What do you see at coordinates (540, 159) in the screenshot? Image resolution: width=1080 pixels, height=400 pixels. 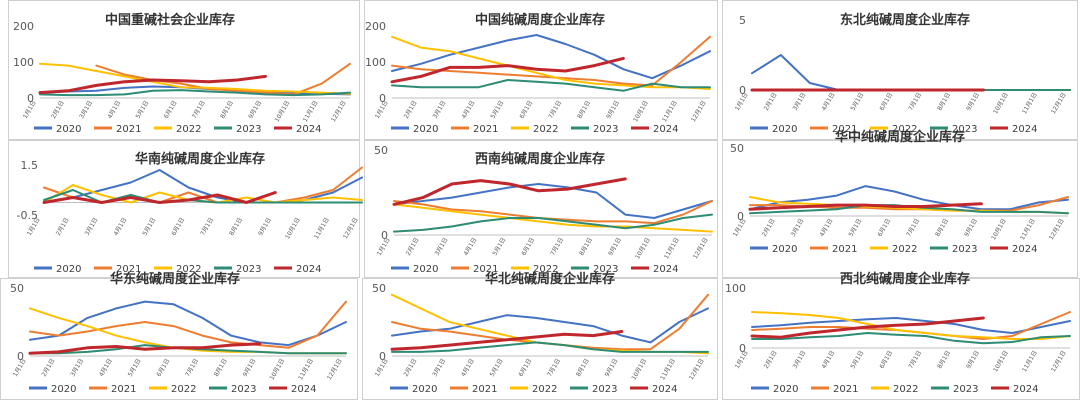 I see `chart-title: 西南纯碱周度企业库存` at bounding box center [540, 159].